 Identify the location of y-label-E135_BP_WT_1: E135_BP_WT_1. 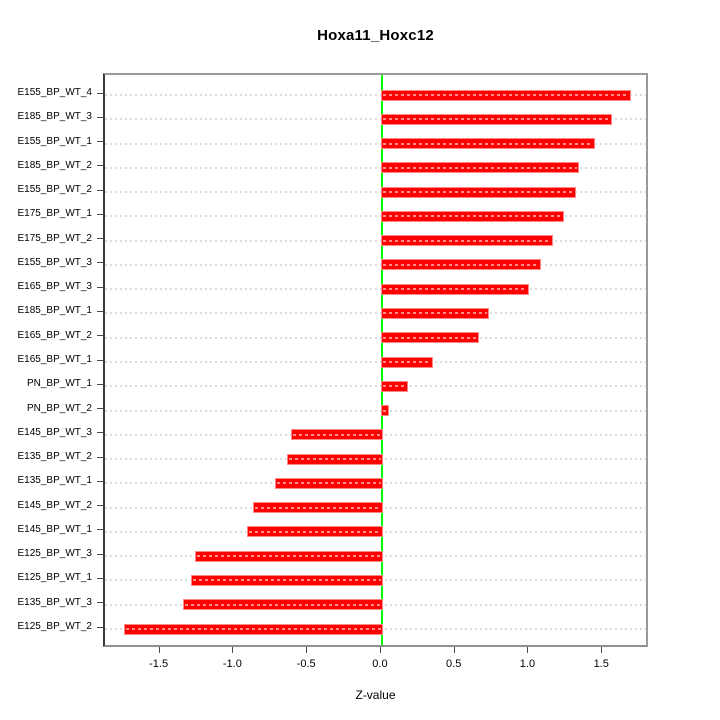
(55, 481).